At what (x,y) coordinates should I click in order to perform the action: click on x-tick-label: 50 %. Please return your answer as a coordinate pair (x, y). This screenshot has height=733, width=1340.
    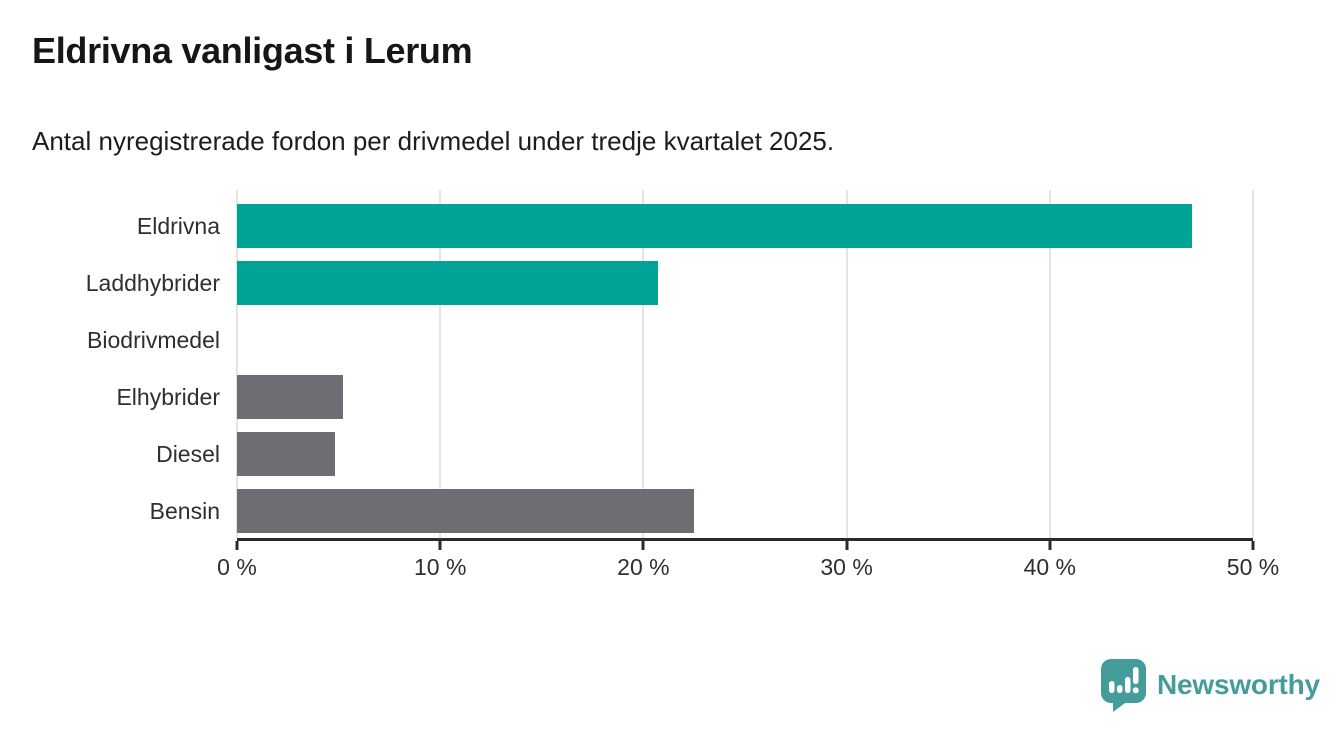
    Looking at the image, I should click on (1253, 567).